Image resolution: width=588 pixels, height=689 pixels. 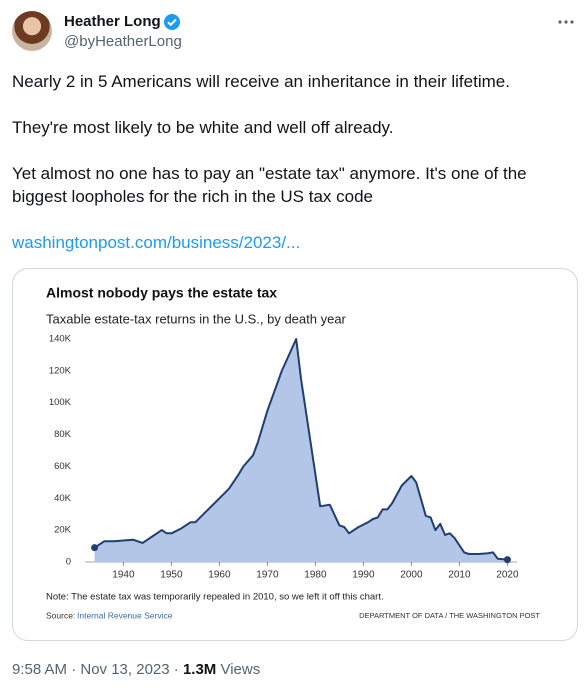 What do you see at coordinates (267, 575) in the screenshot?
I see `x-tick-label: 1970` at bounding box center [267, 575].